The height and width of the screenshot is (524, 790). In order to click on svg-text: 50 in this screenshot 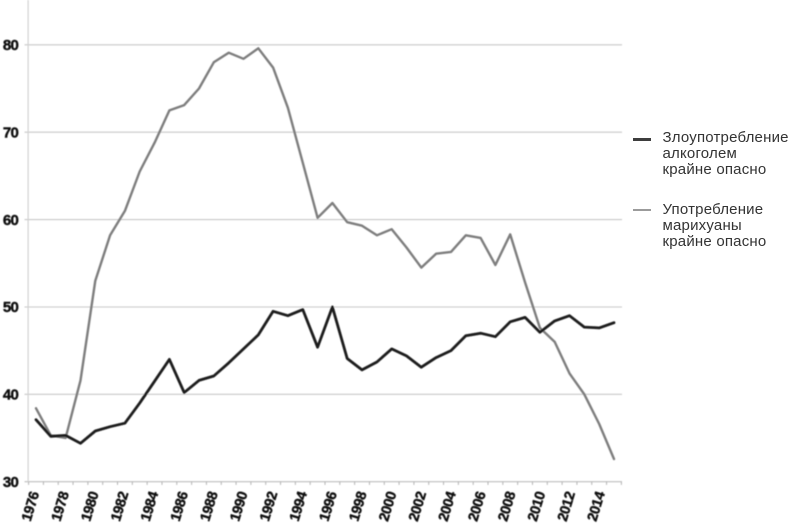, I will do `click(11, 307)`.